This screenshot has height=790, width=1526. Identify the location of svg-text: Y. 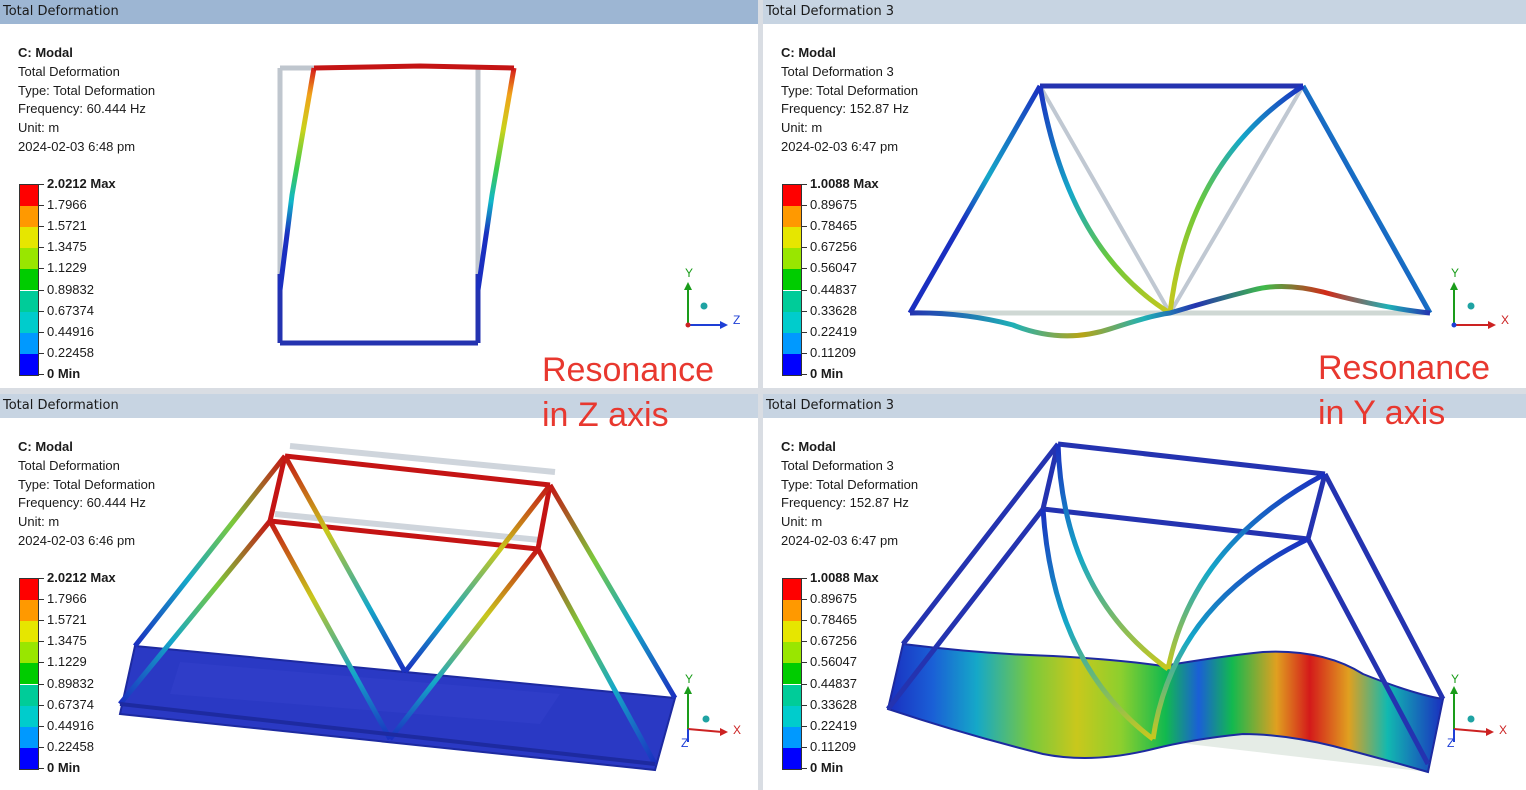
(1455, 679).